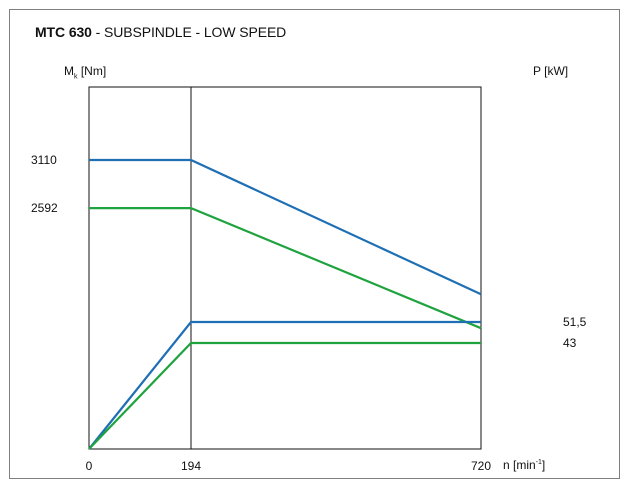  I want to click on y-right-axis-label: P [kW], so click(551, 71).